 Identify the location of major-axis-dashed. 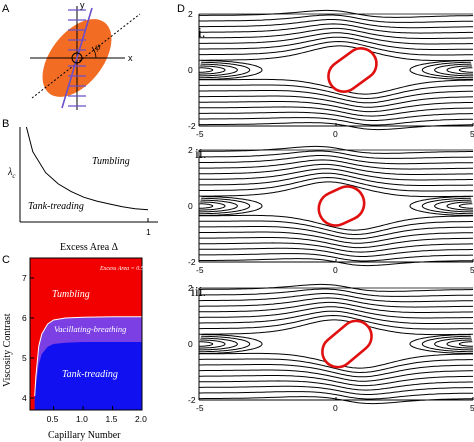
(86, 56).